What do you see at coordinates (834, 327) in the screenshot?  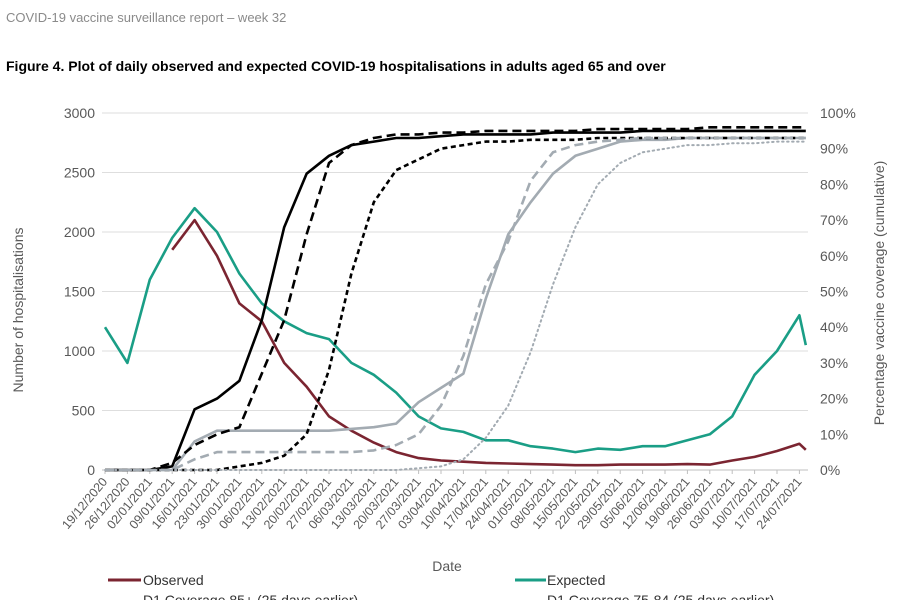 I see `y2-tick-label: 40%` at bounding box center [834, 327].